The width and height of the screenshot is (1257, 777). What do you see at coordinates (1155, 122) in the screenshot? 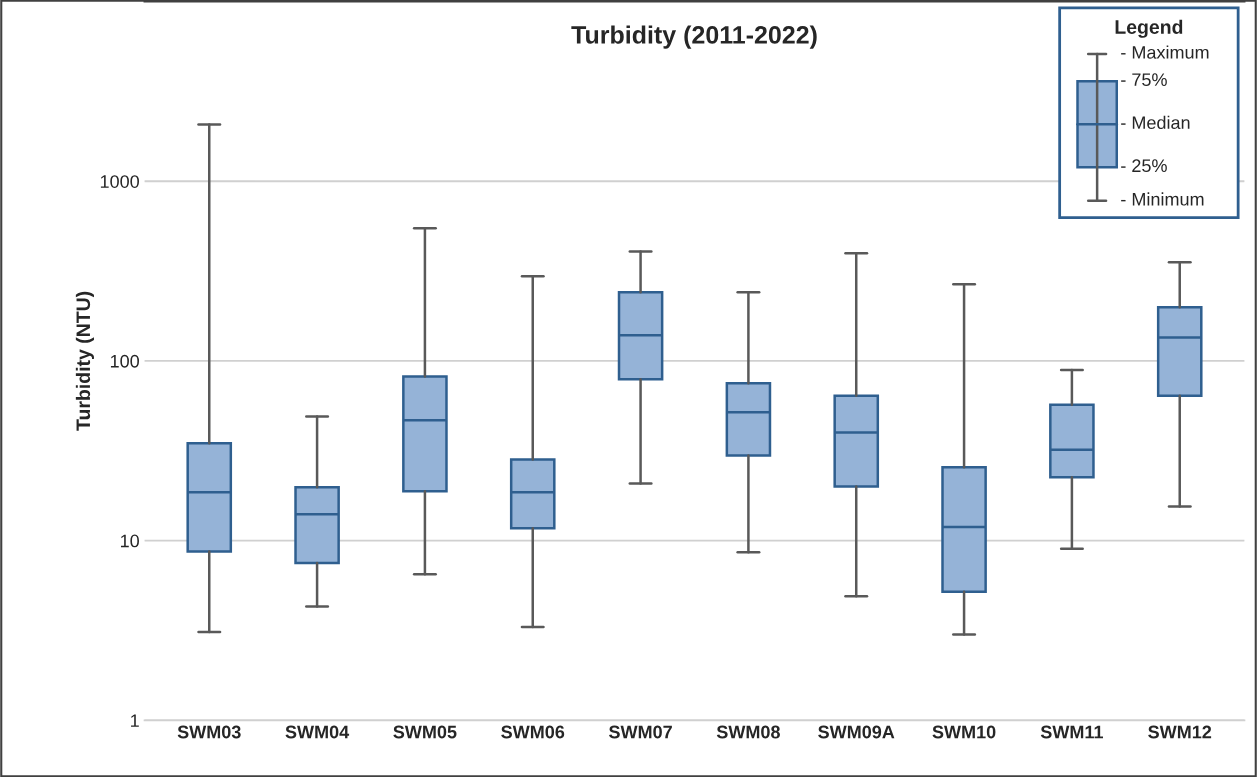
I see `annotation: - Median` at bounding box center [1155, 122].